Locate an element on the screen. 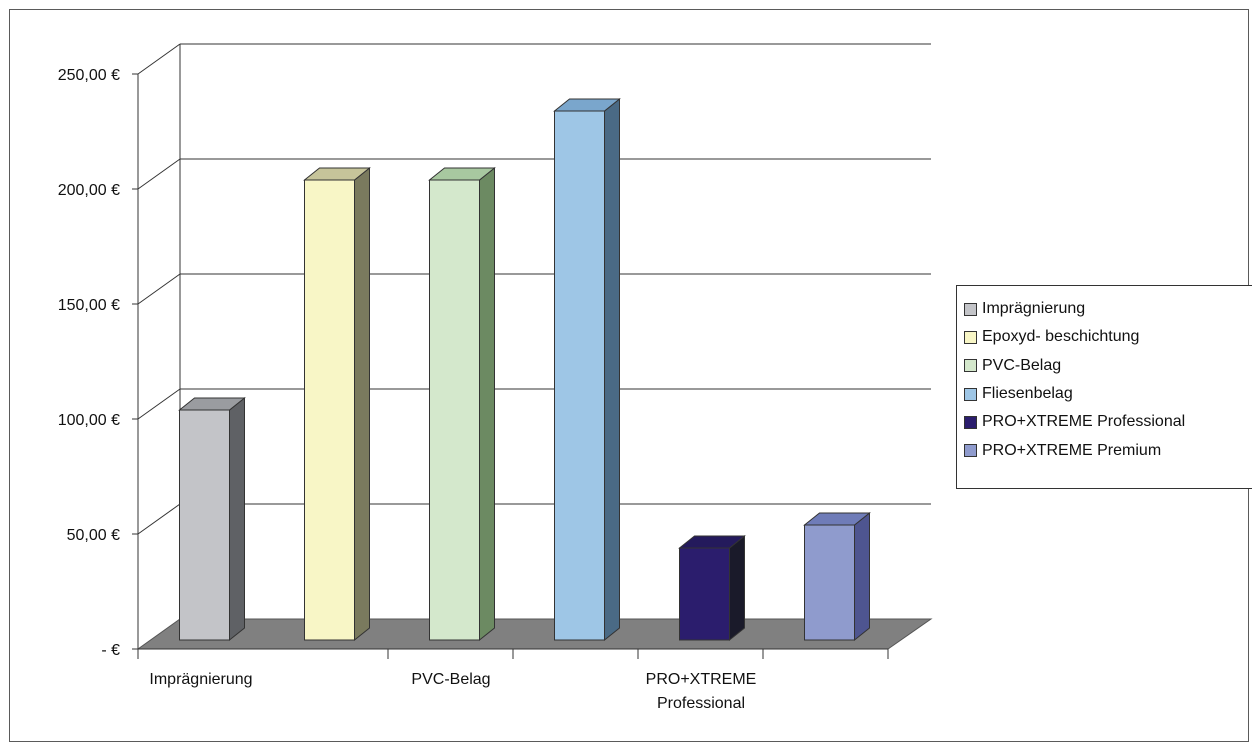  y-tick-label: 200,00 € is located at coordinates (89, 190).